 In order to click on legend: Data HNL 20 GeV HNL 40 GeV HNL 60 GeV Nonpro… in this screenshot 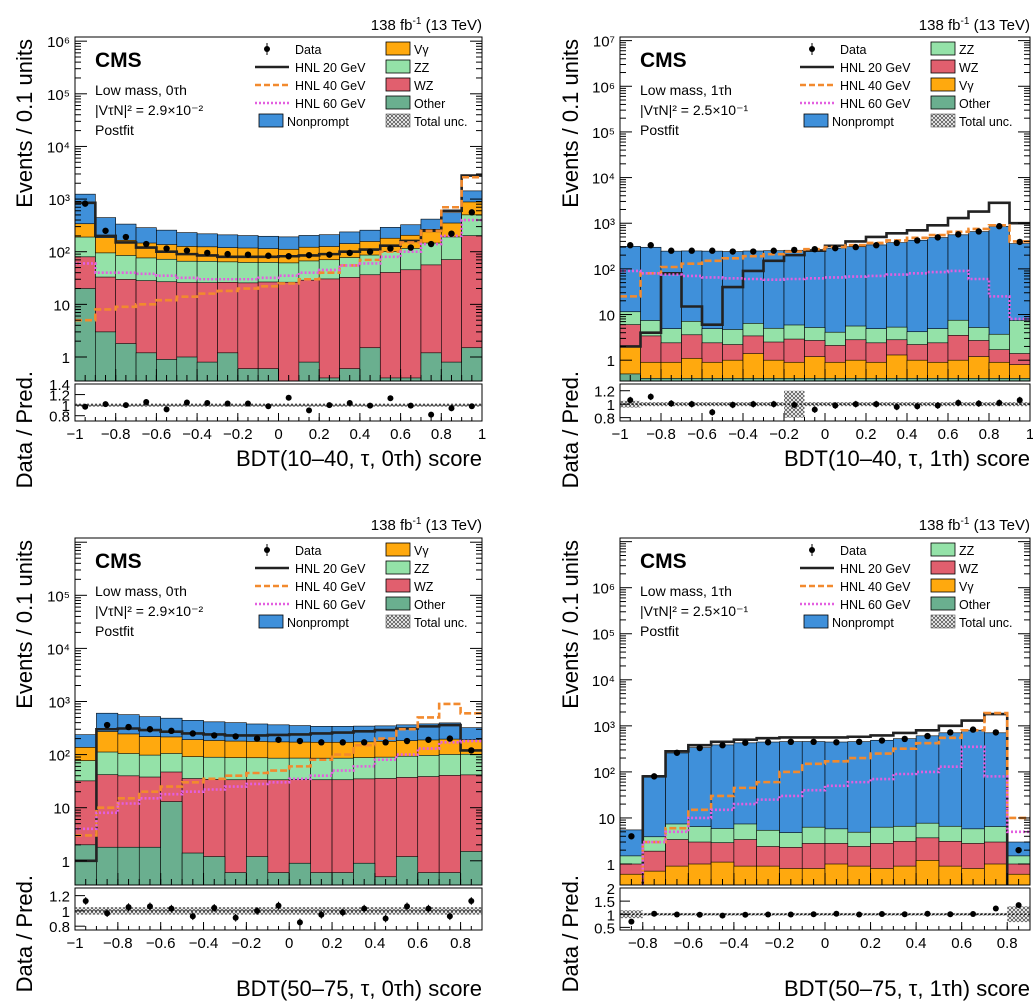, I will do `click(906, 586)`.